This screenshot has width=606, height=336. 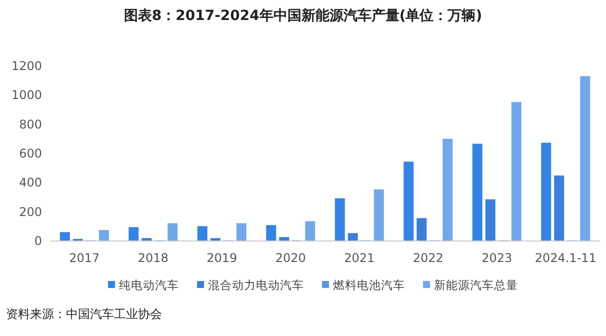 I want to click on x-tick-label: 2018, so click(x=153, y=258).